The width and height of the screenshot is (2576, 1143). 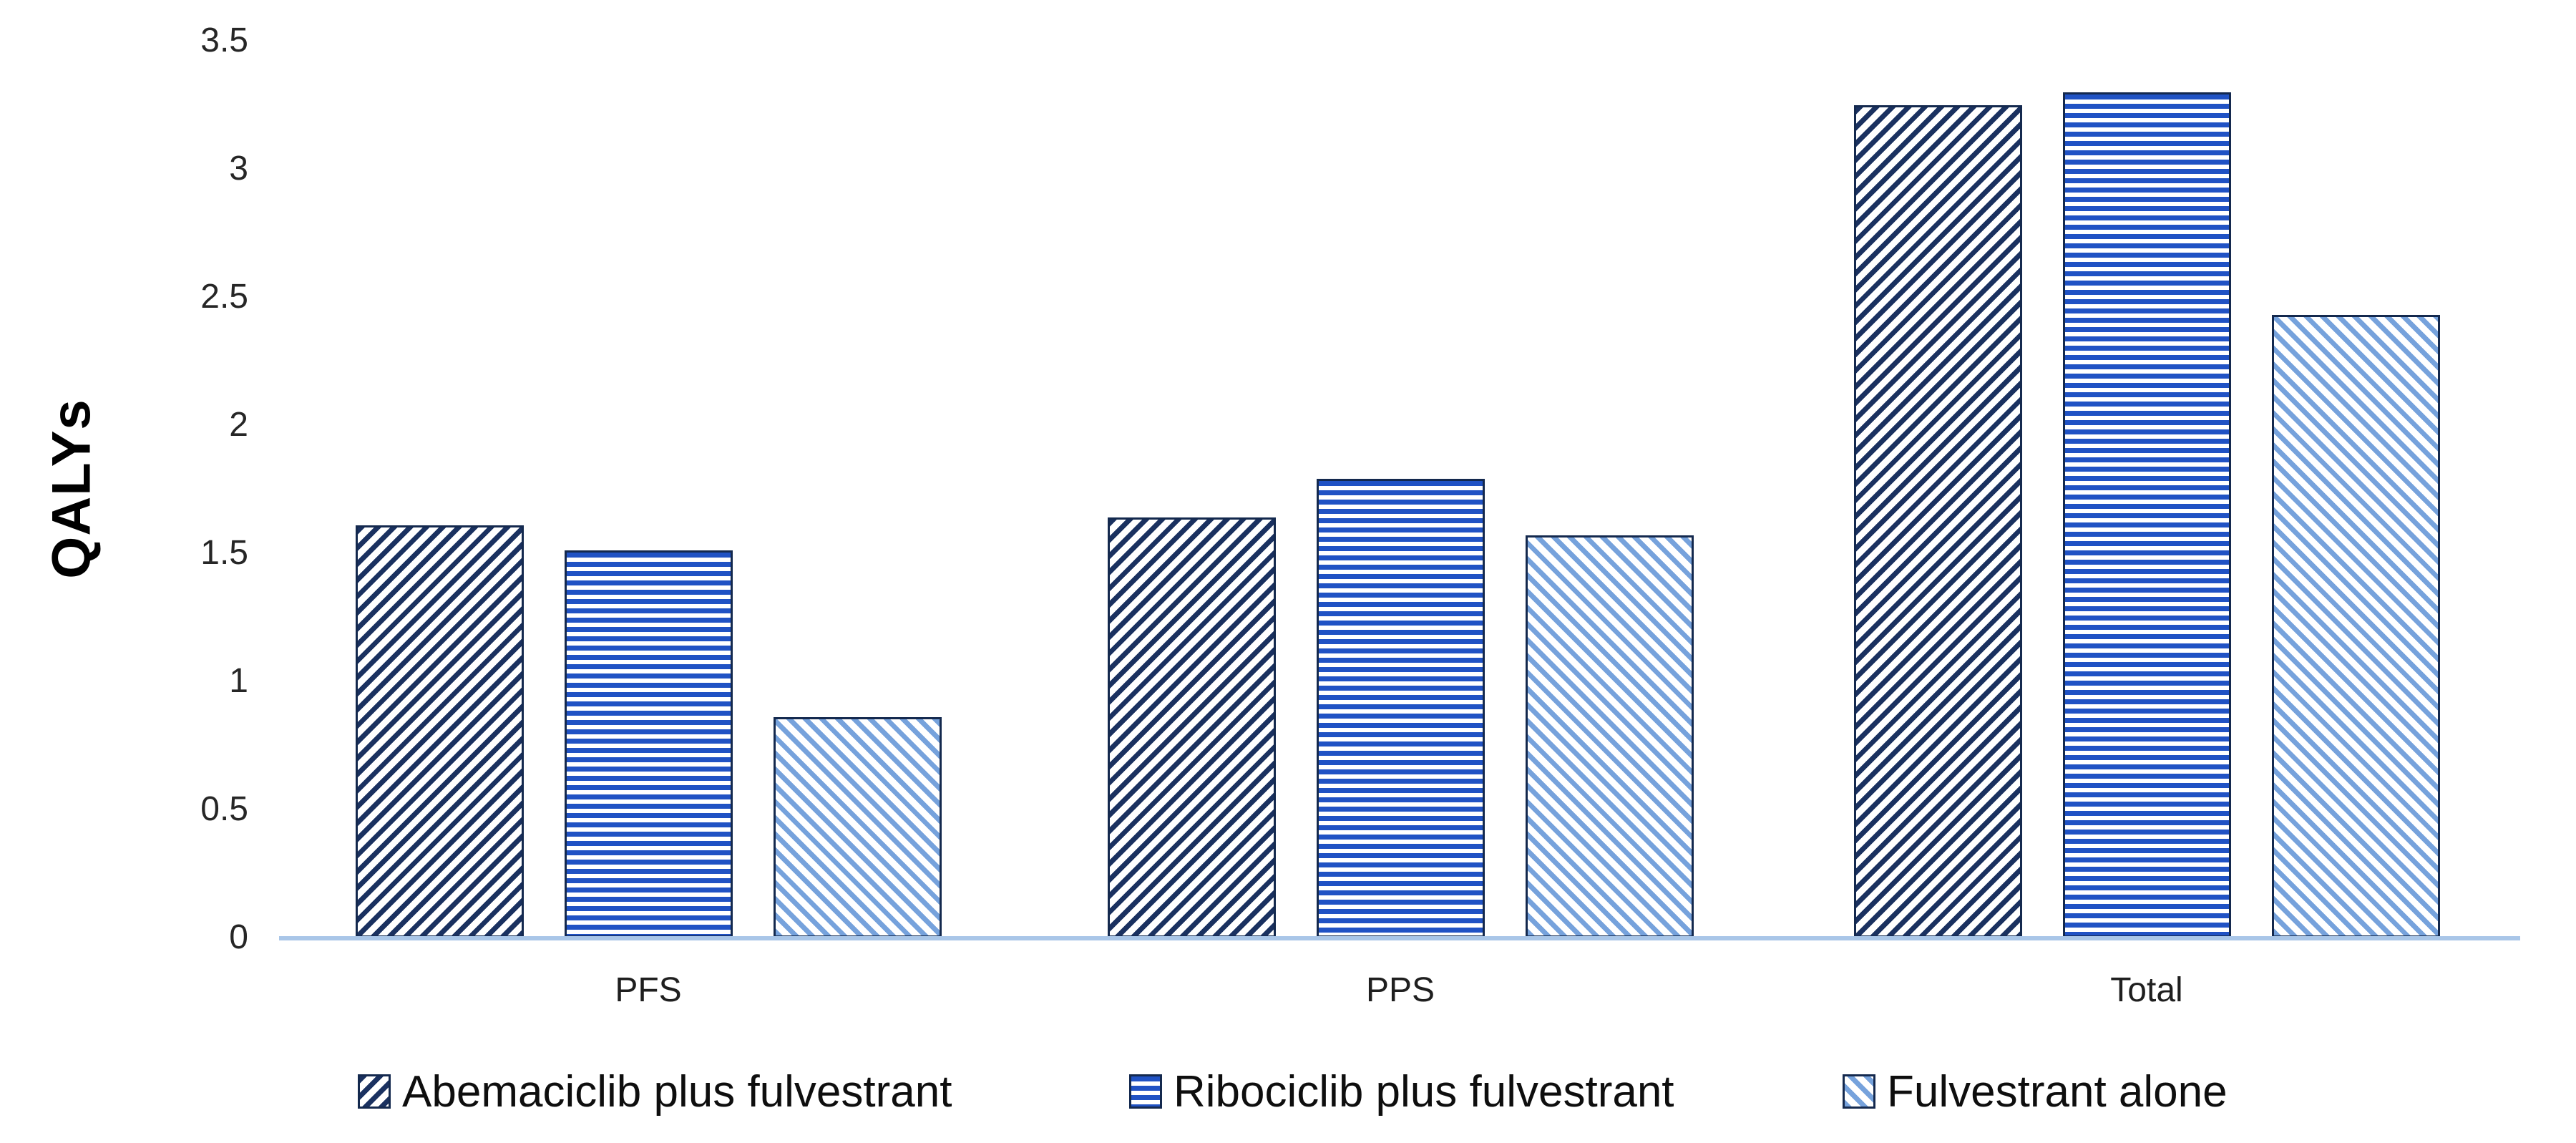 I want to click on legend-item-ribociclib-plus-fulvestrant: Ribociclib plus fulvestrant, so click(x=1401, y=1092).